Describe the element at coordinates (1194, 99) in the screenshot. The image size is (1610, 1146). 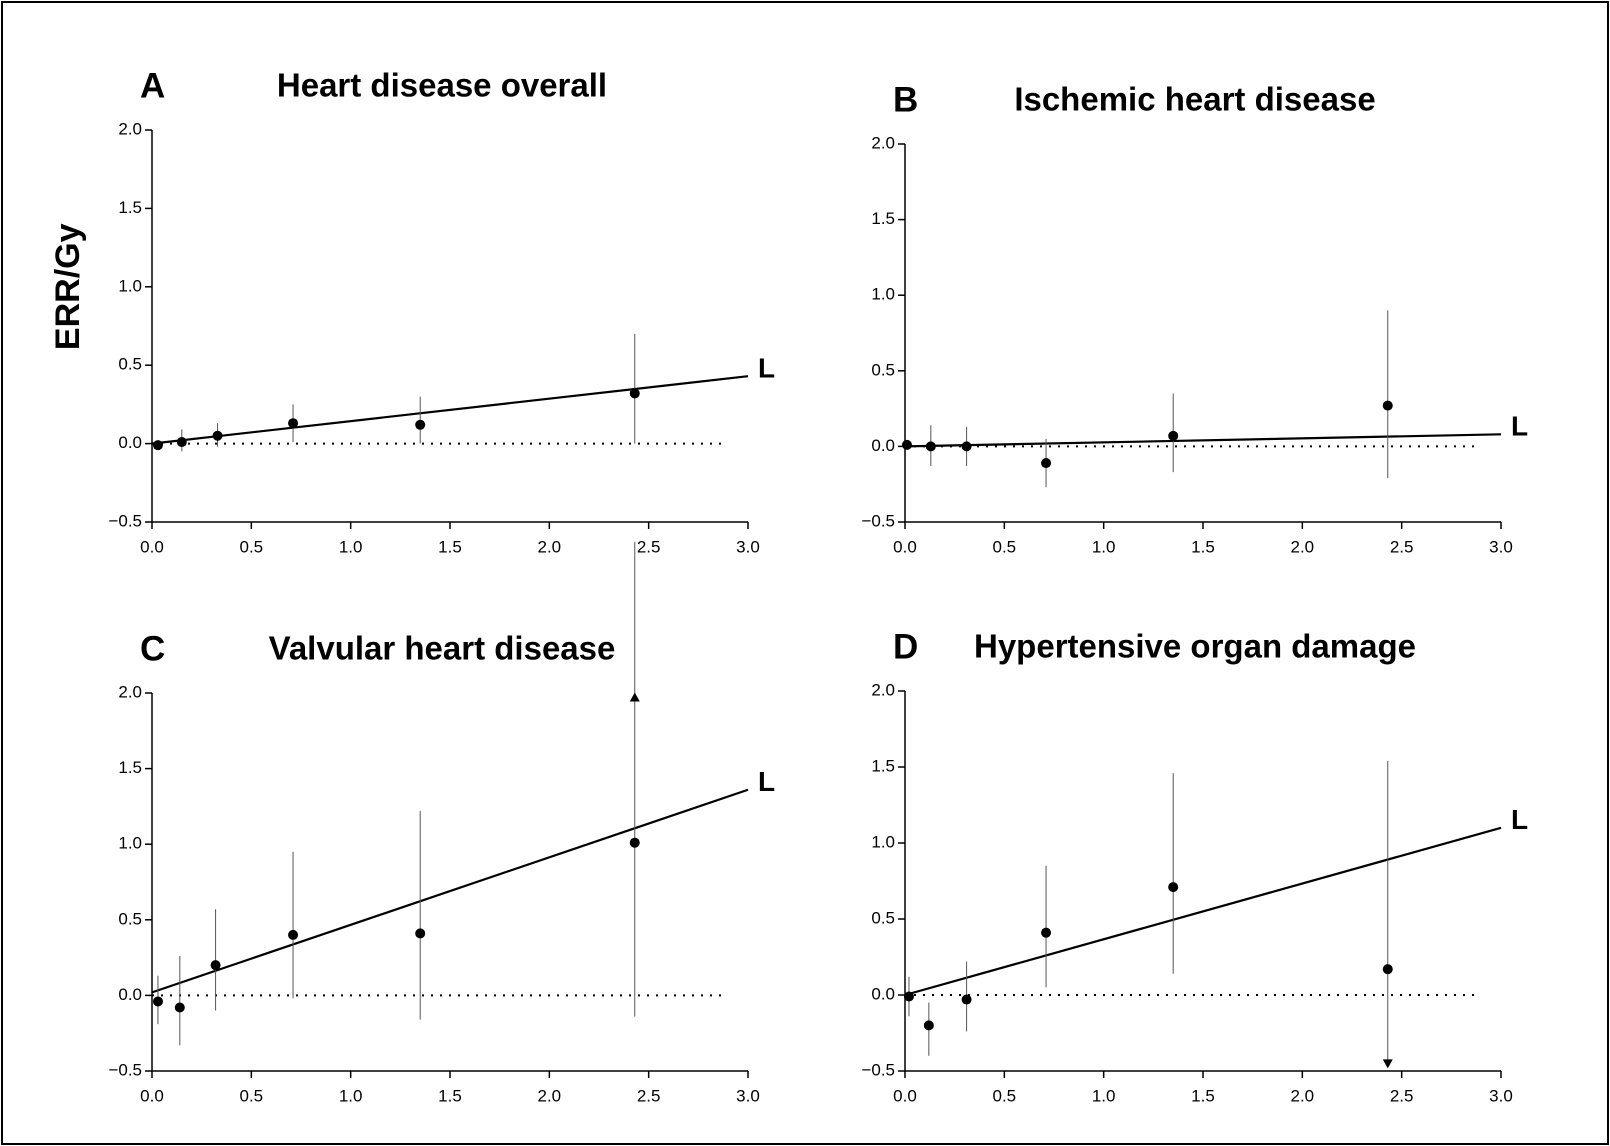
I see `chart-title: Ischemic heart disease` at that location.